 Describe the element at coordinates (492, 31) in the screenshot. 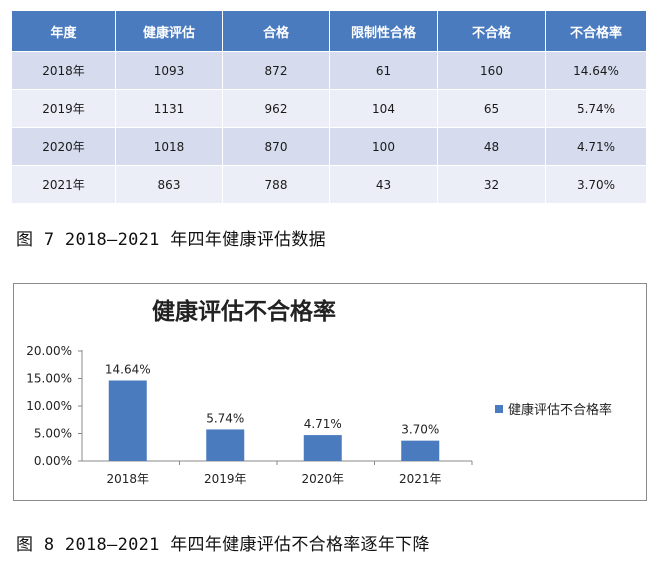

I see `header-unqualified: 不合格` at that location.